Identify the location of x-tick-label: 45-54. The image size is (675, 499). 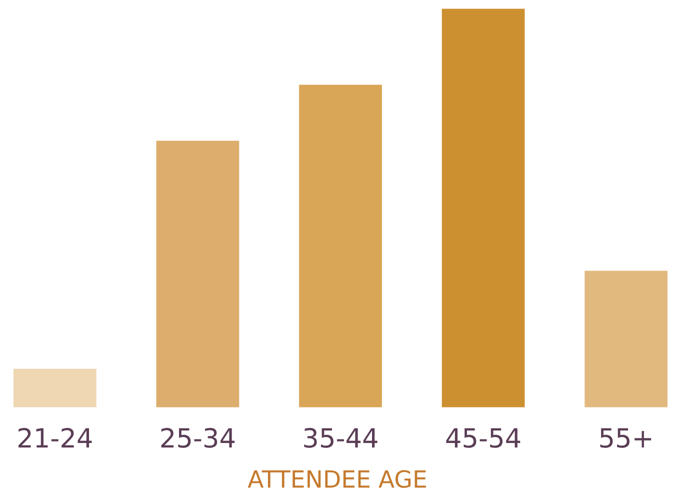
(483, 438).